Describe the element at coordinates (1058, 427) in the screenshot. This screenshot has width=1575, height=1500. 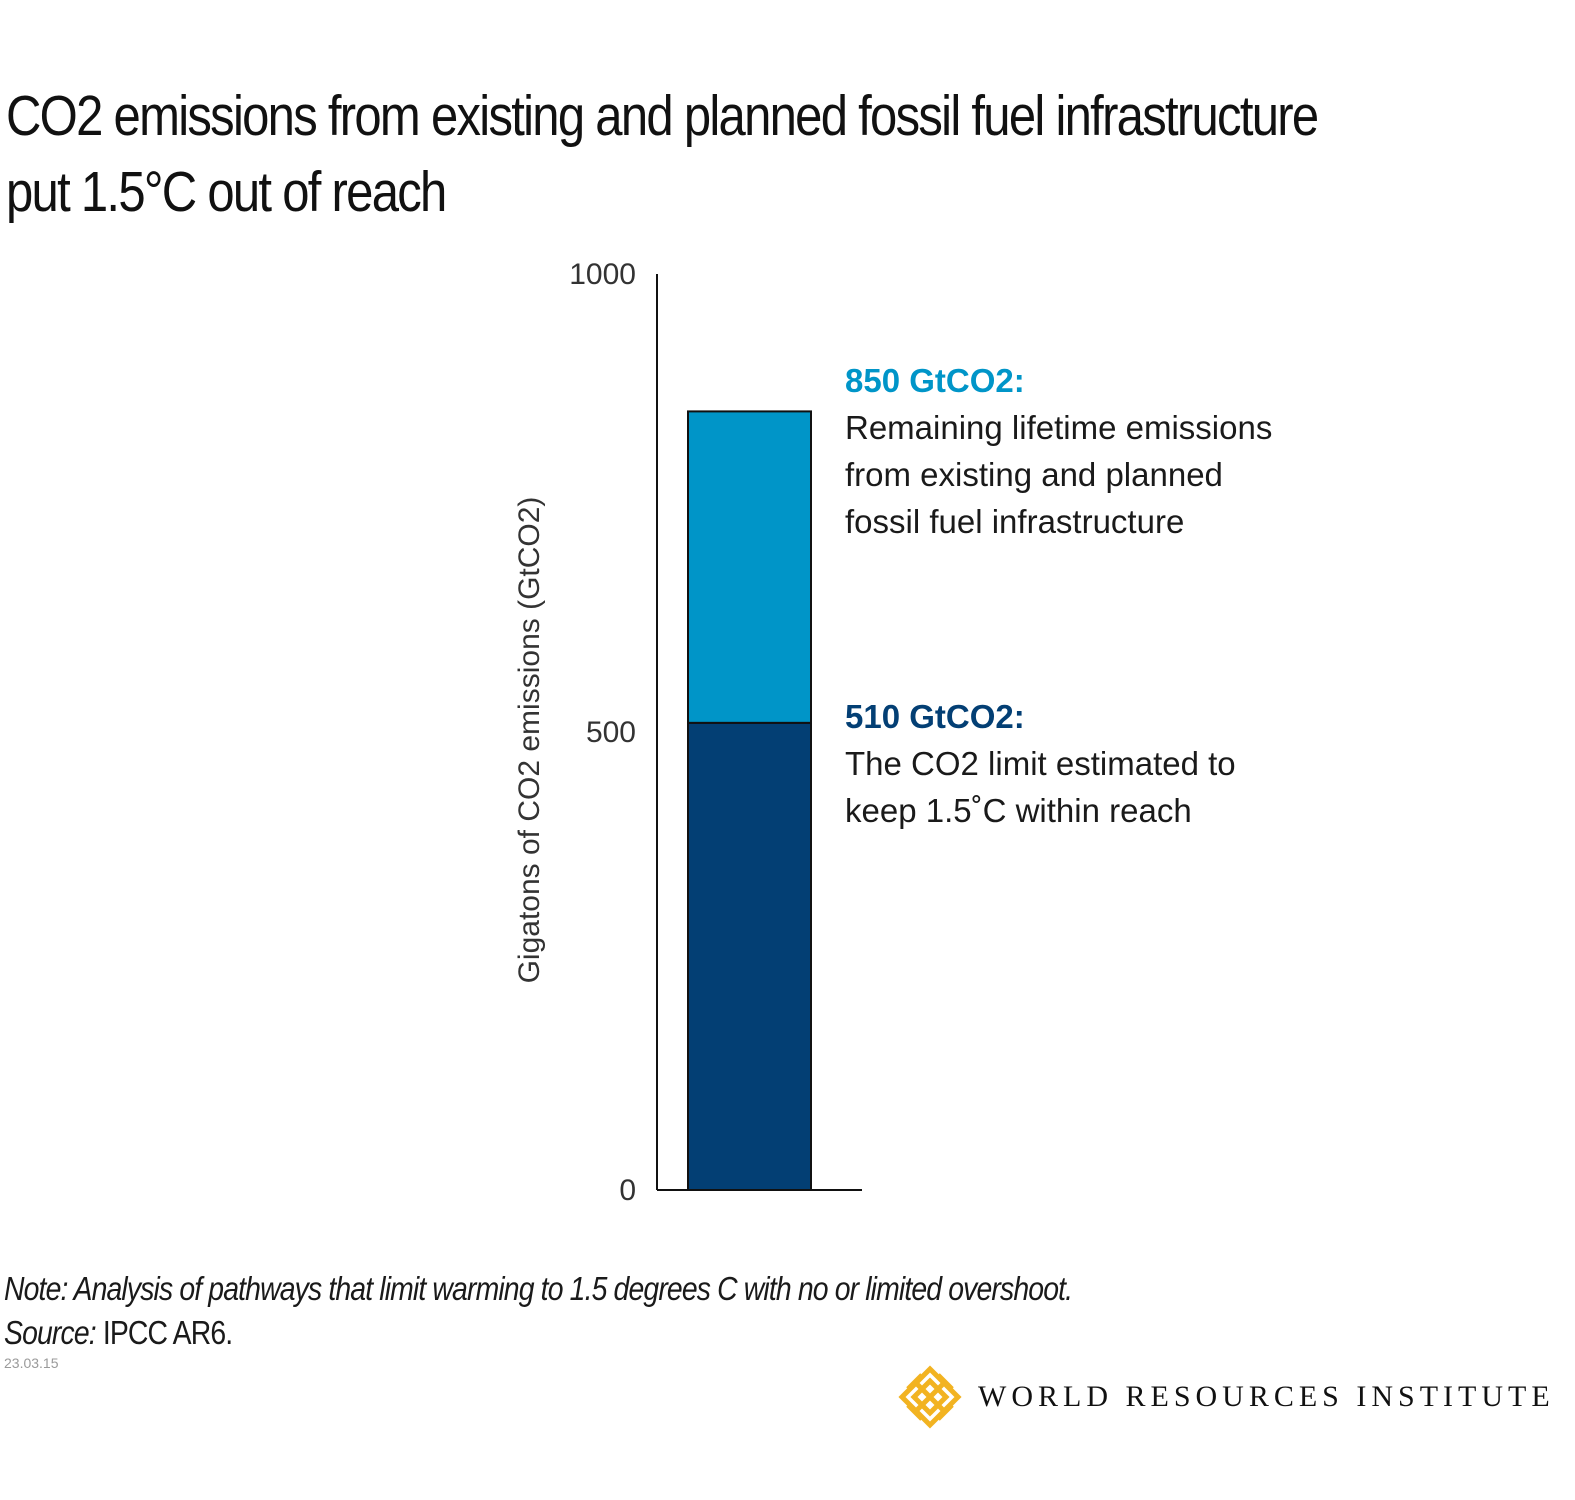
I see `annotation-text-850-1: Remaining lifetime emissions` at that location.